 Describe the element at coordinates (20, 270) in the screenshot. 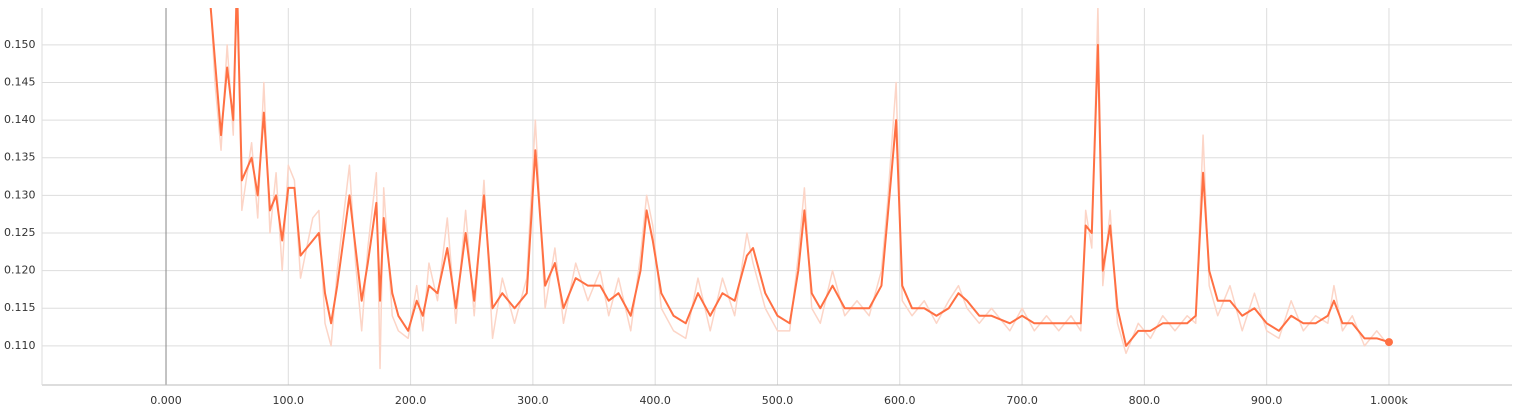

I see `y-tick-label: 0.120` at that location.